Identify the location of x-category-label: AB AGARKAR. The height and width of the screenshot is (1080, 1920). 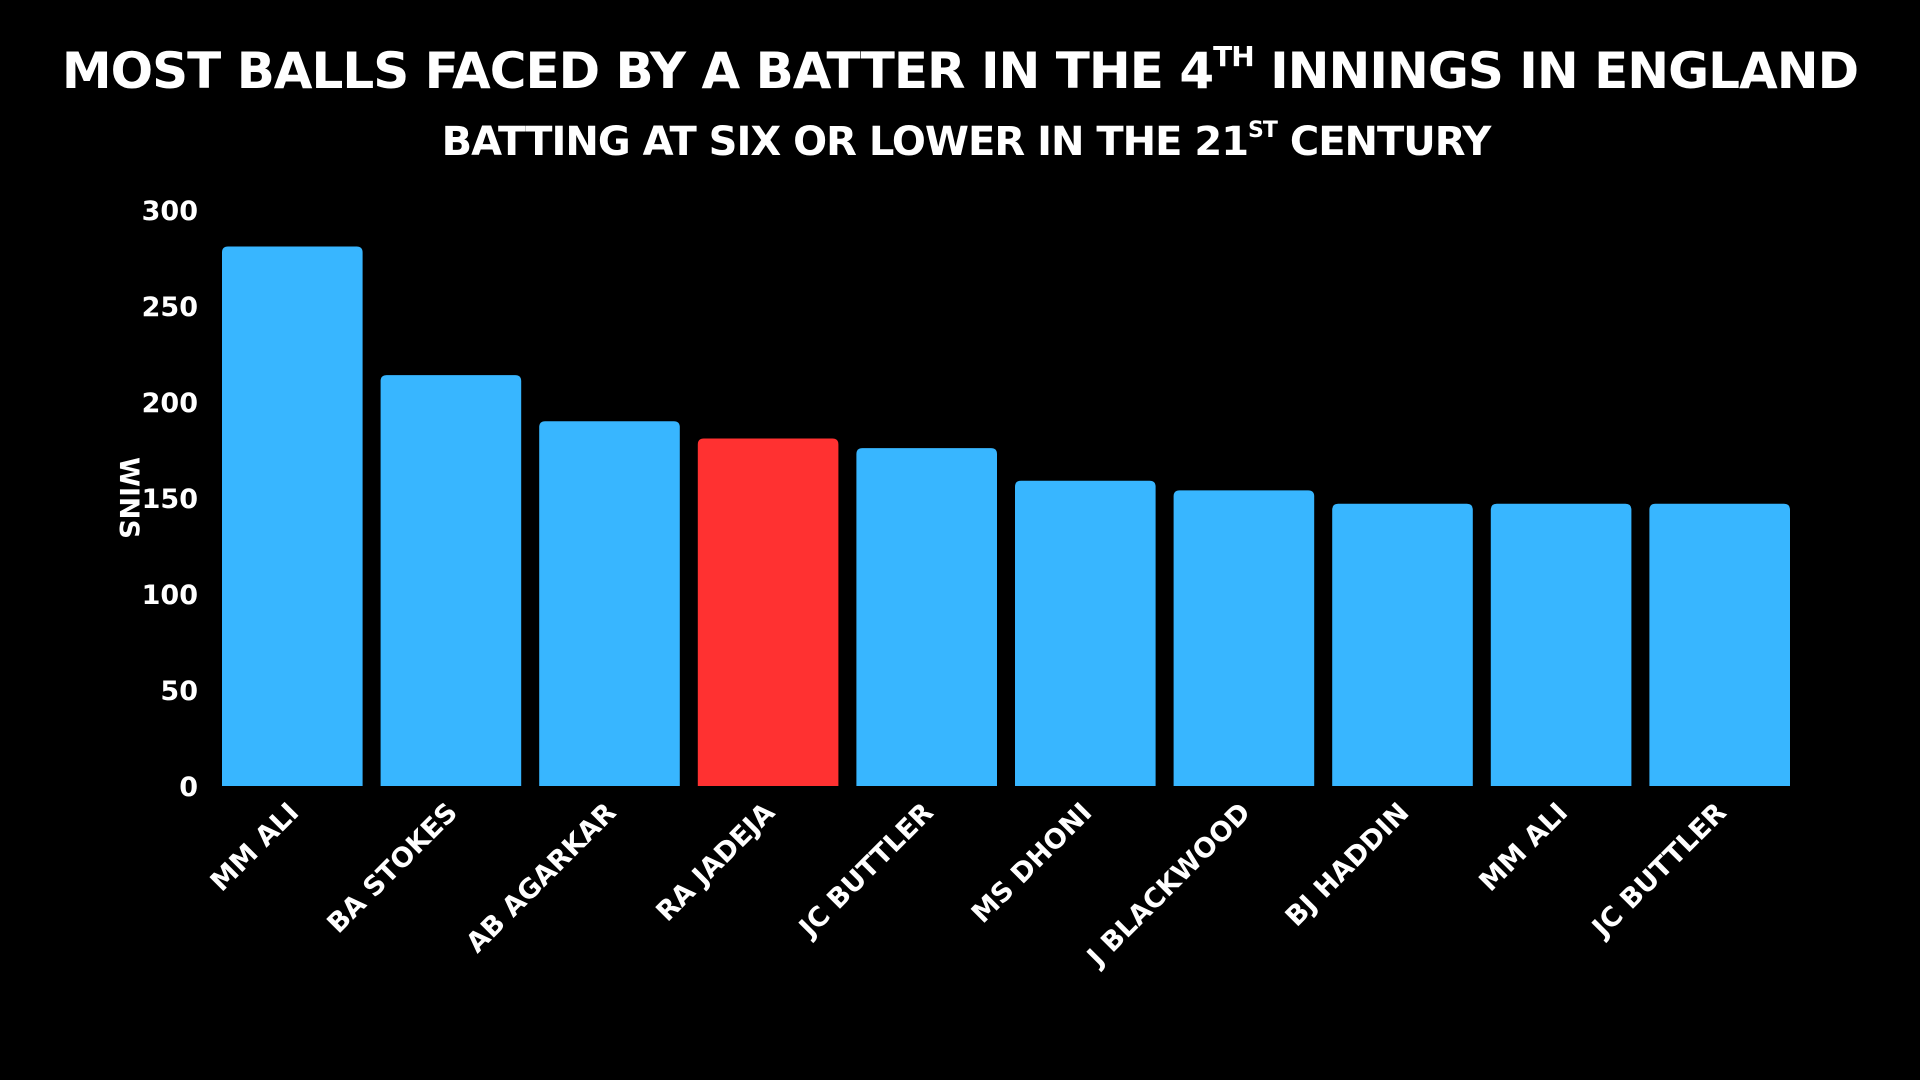
(541, 878).